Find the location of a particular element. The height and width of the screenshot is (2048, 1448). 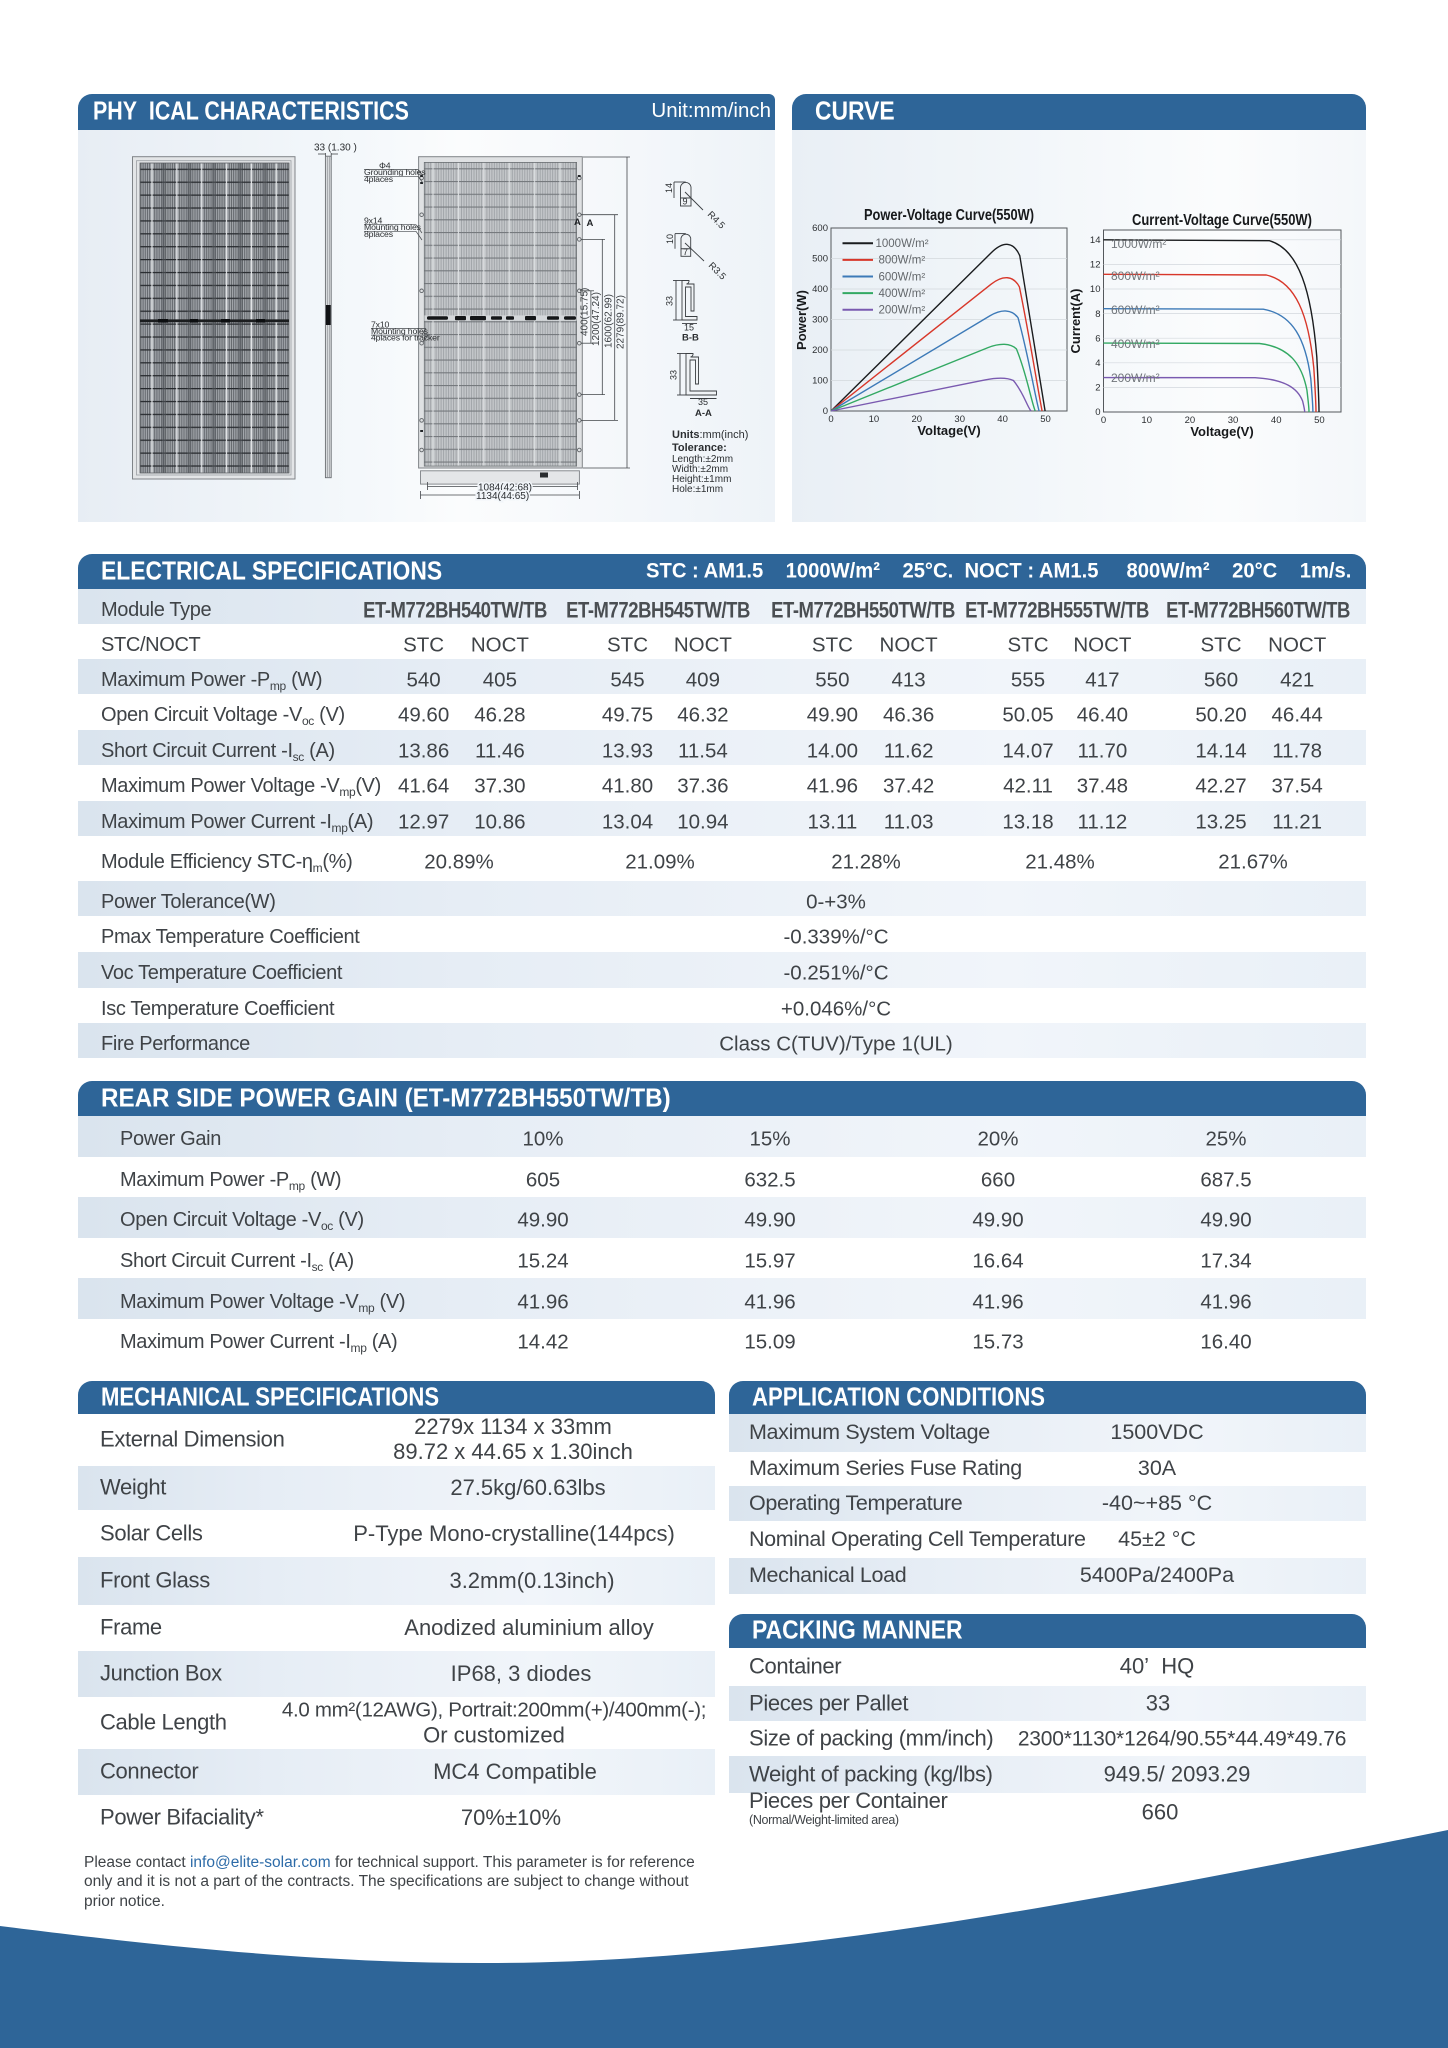

svg-text: Units:mm(inch) is located at coordinates (710, 435).